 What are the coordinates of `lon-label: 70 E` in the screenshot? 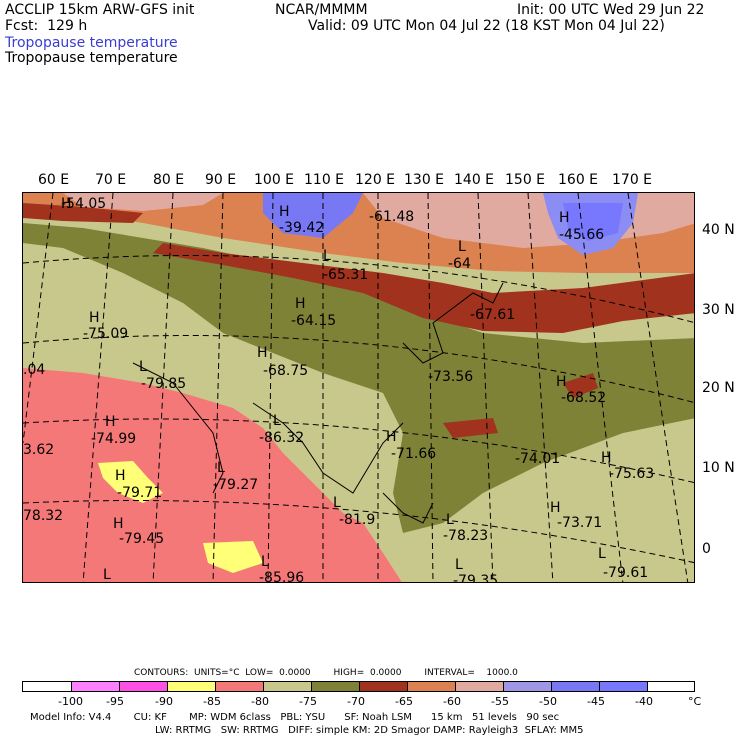 It's located at (111, 180).